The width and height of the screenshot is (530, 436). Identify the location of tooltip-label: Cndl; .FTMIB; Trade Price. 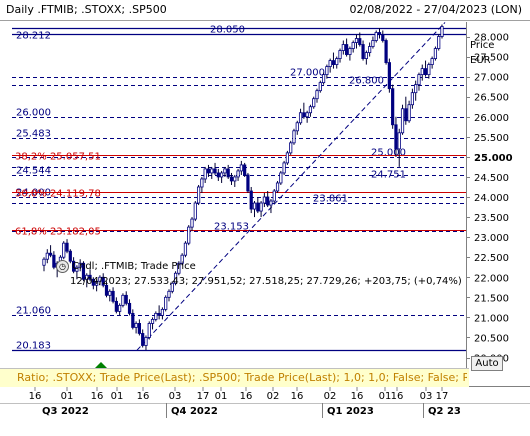
(134, 266).